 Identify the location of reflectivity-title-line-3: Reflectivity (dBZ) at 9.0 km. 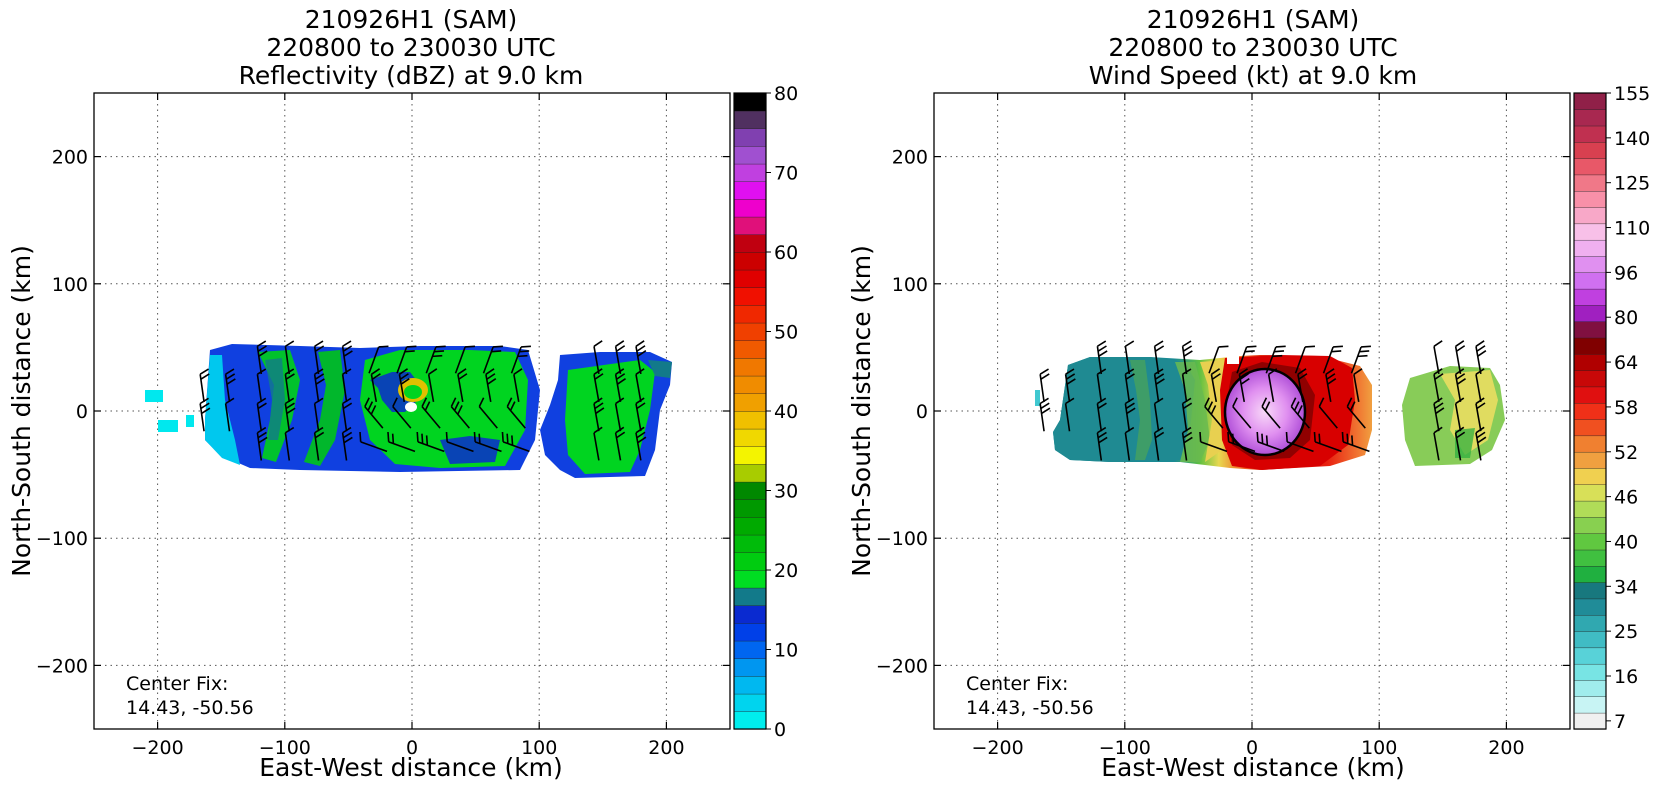
(411, 75).